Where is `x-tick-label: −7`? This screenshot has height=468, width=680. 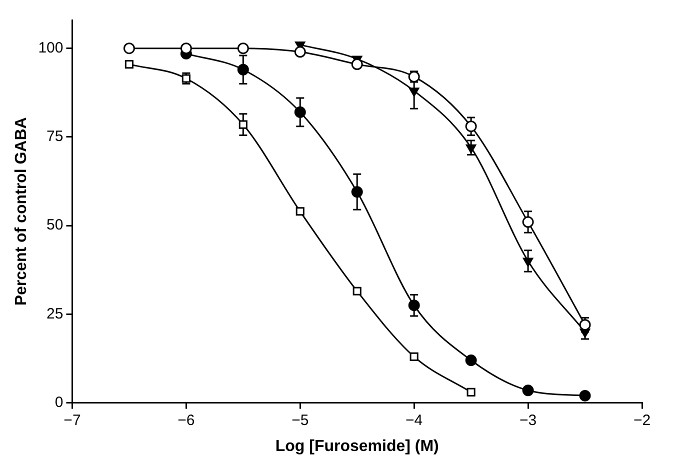
x-tick-label: −7 is located at coordinates (72, 420).